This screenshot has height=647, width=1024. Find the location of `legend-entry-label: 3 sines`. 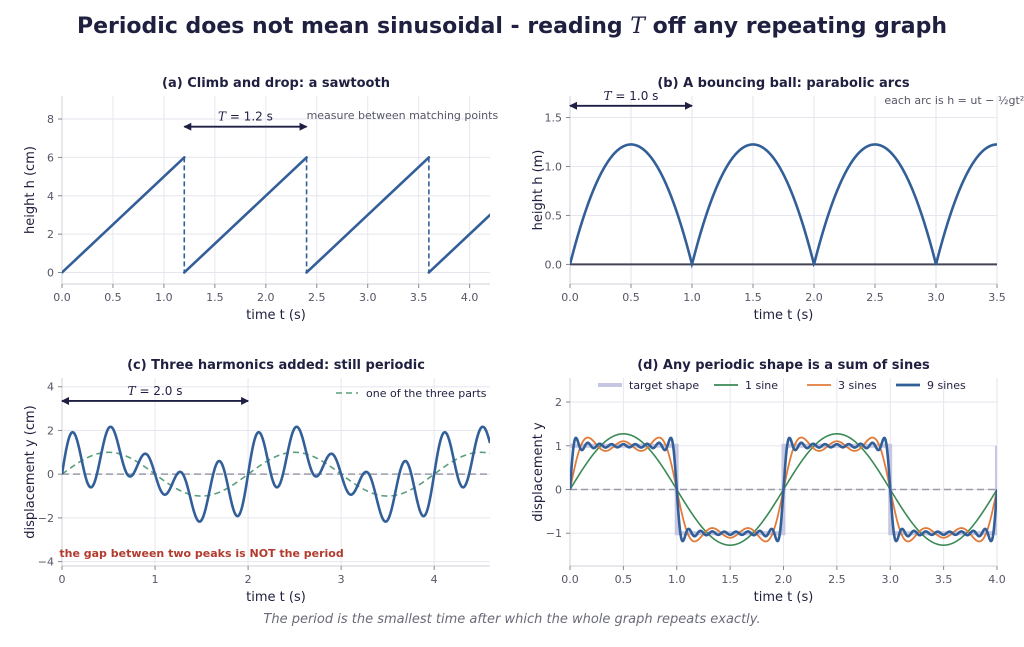

legend-entry-label: 3 sines is located at coordinates (857, 385).